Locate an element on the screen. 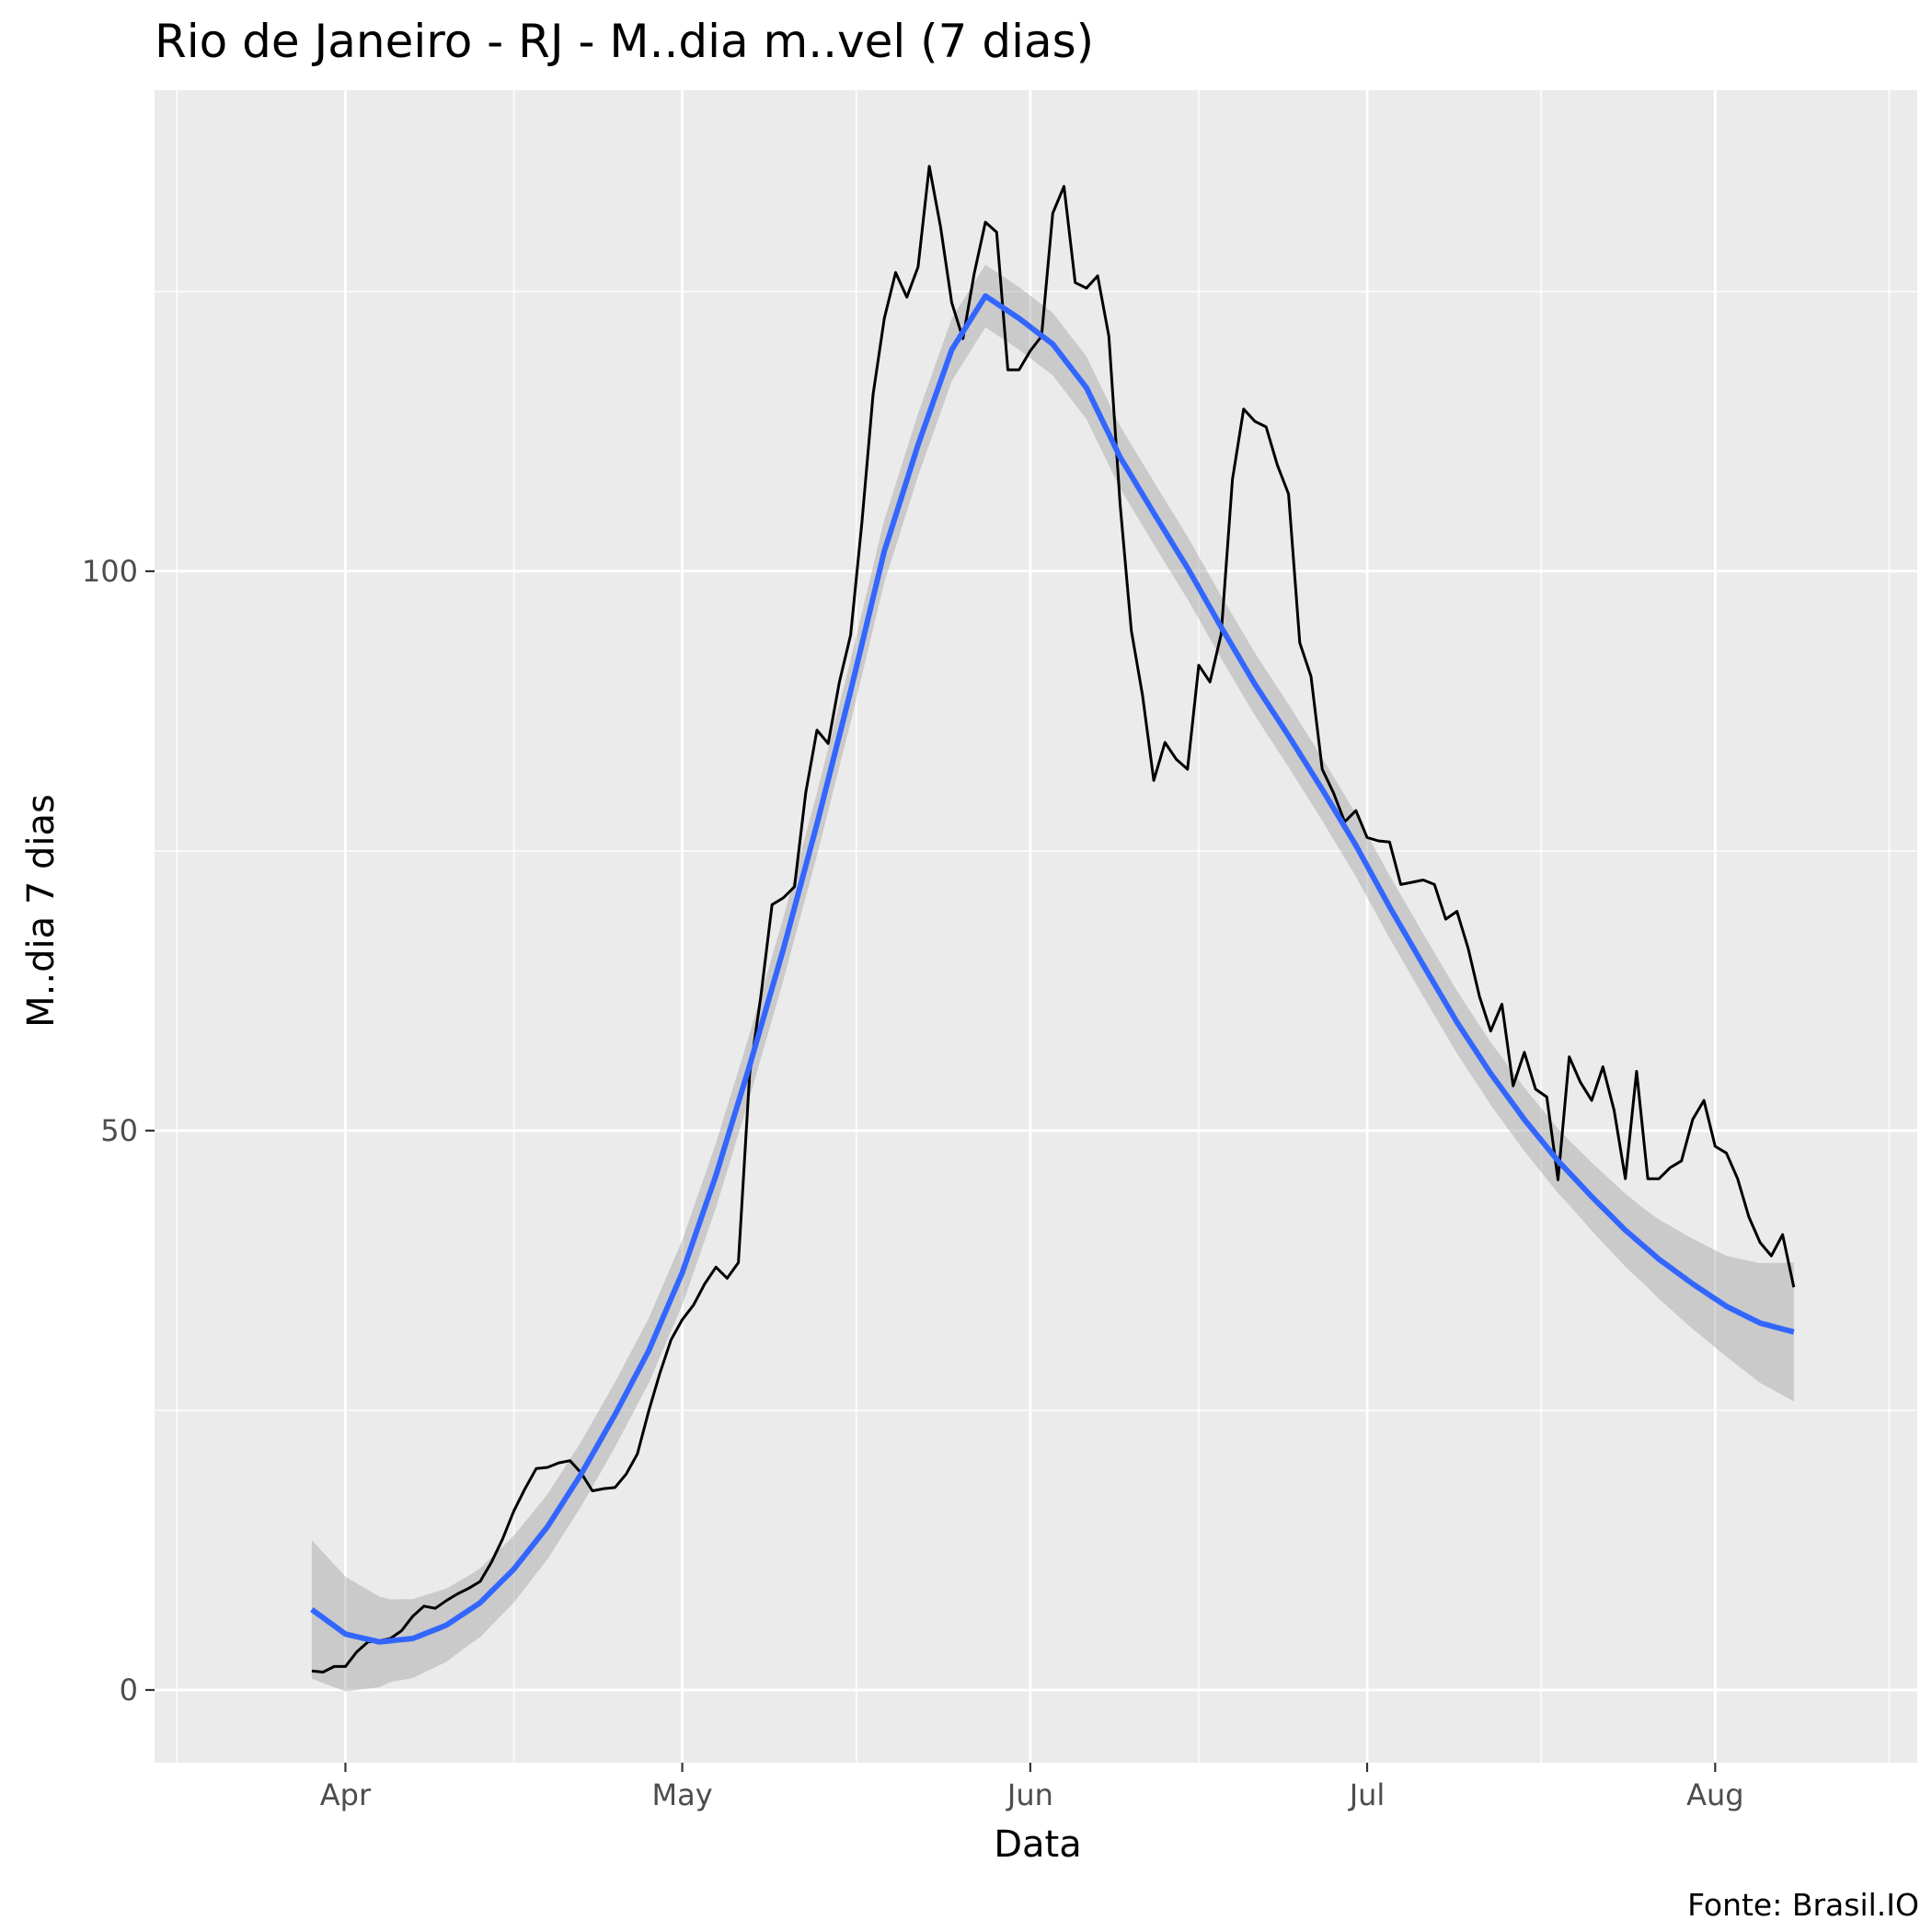 The width and height of the screenshot is (1932, 1932). x-tick-label: Apr is located at coordinates (346, 1794).